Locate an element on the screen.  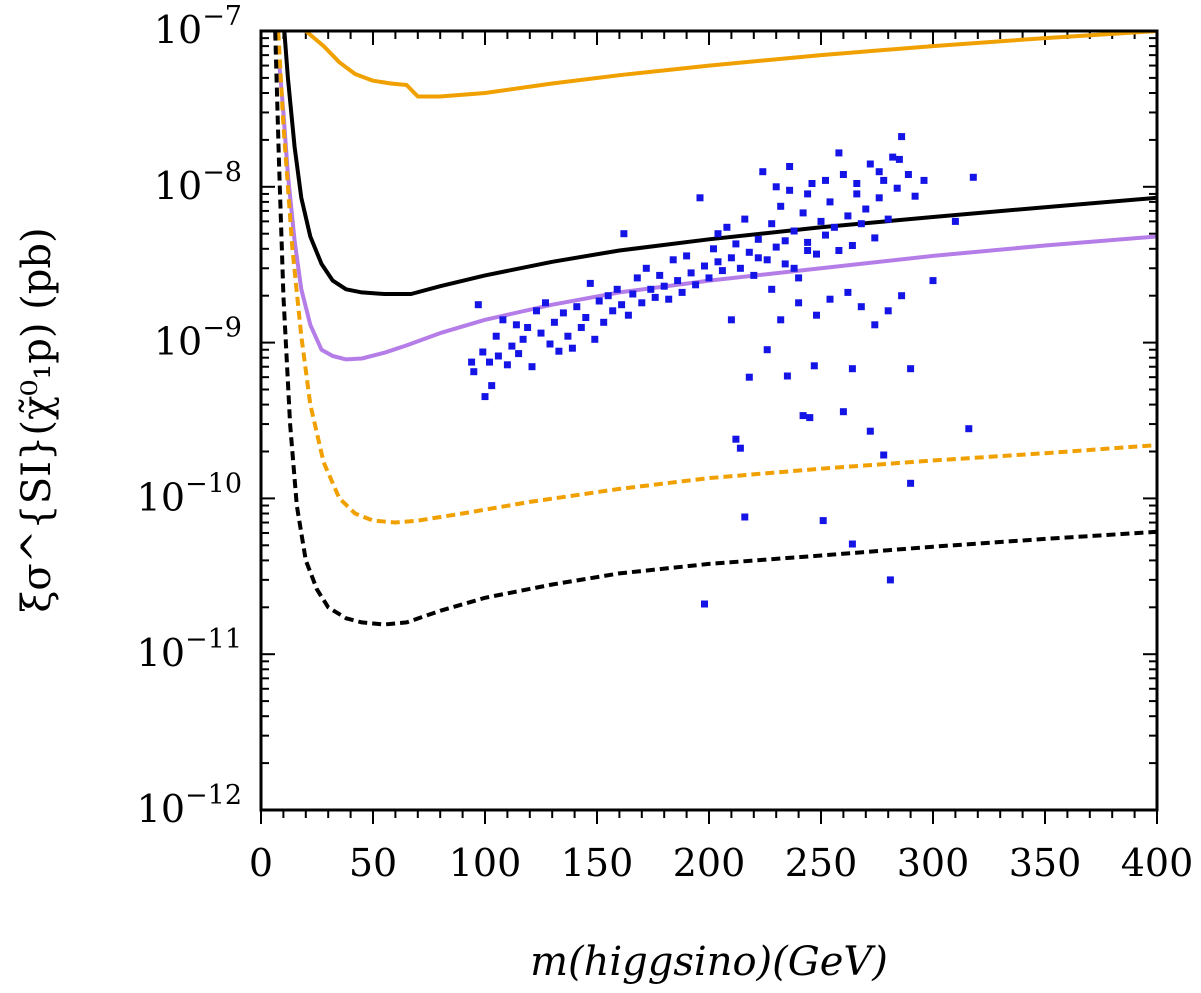
y-tick-label: 10⁻⁷ is located at coordinates (198, 26).